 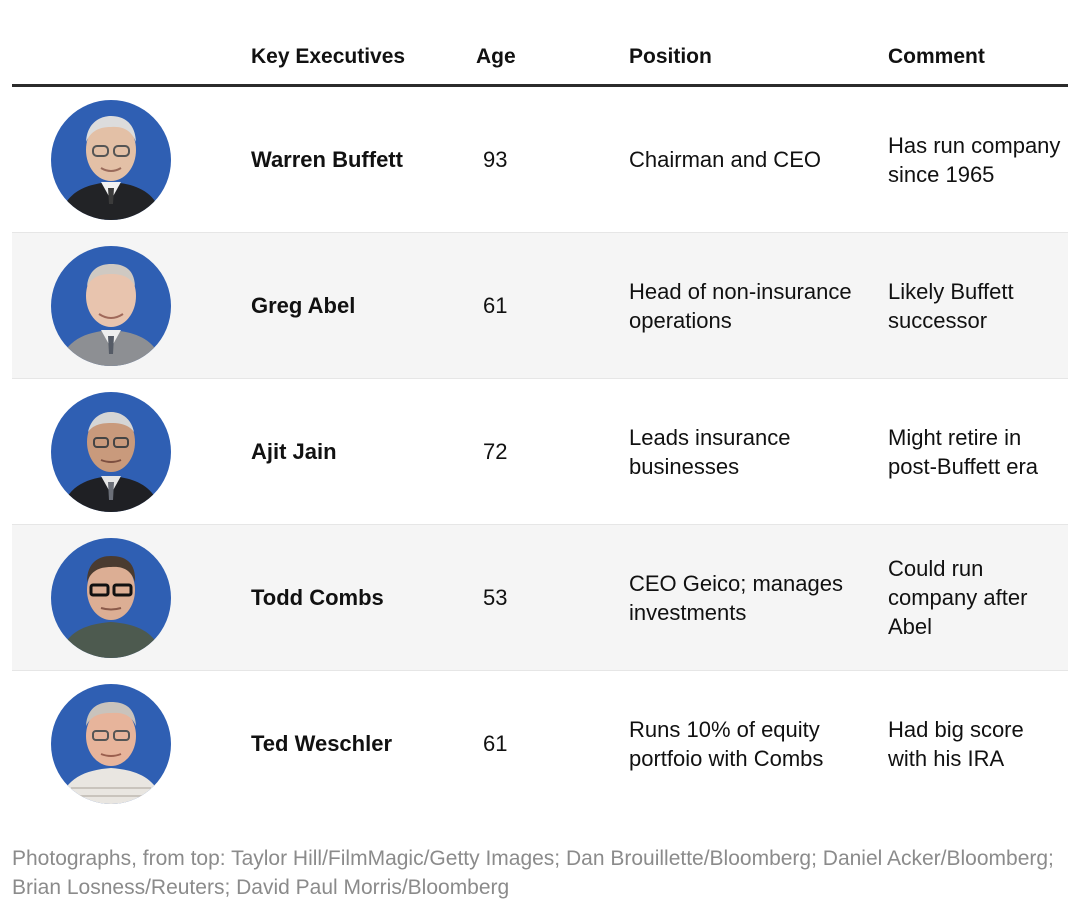 I want to click on executive-age: 72, so click(x=495, y=451).